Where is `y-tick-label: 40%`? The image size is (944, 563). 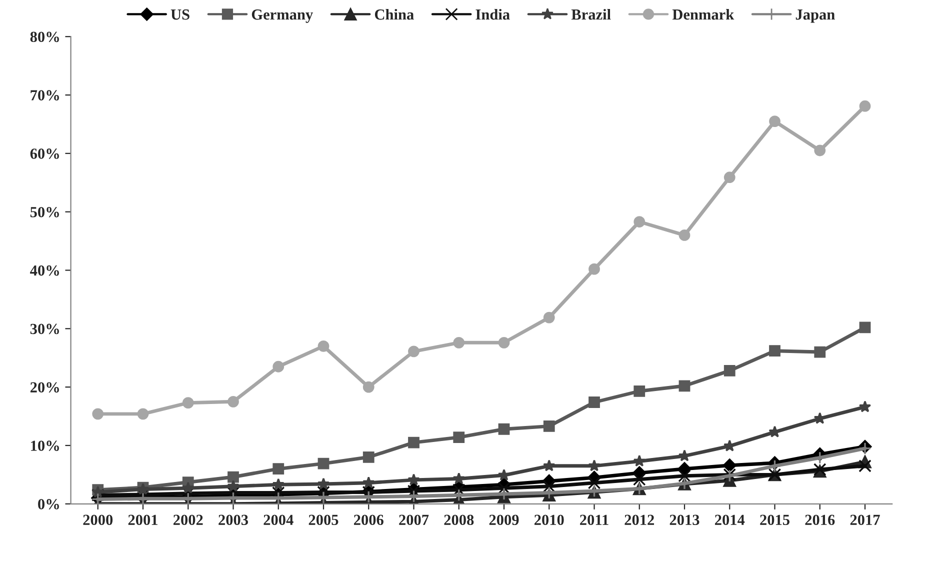 y-tick-label: 40% is located at coordinates (44, 270).